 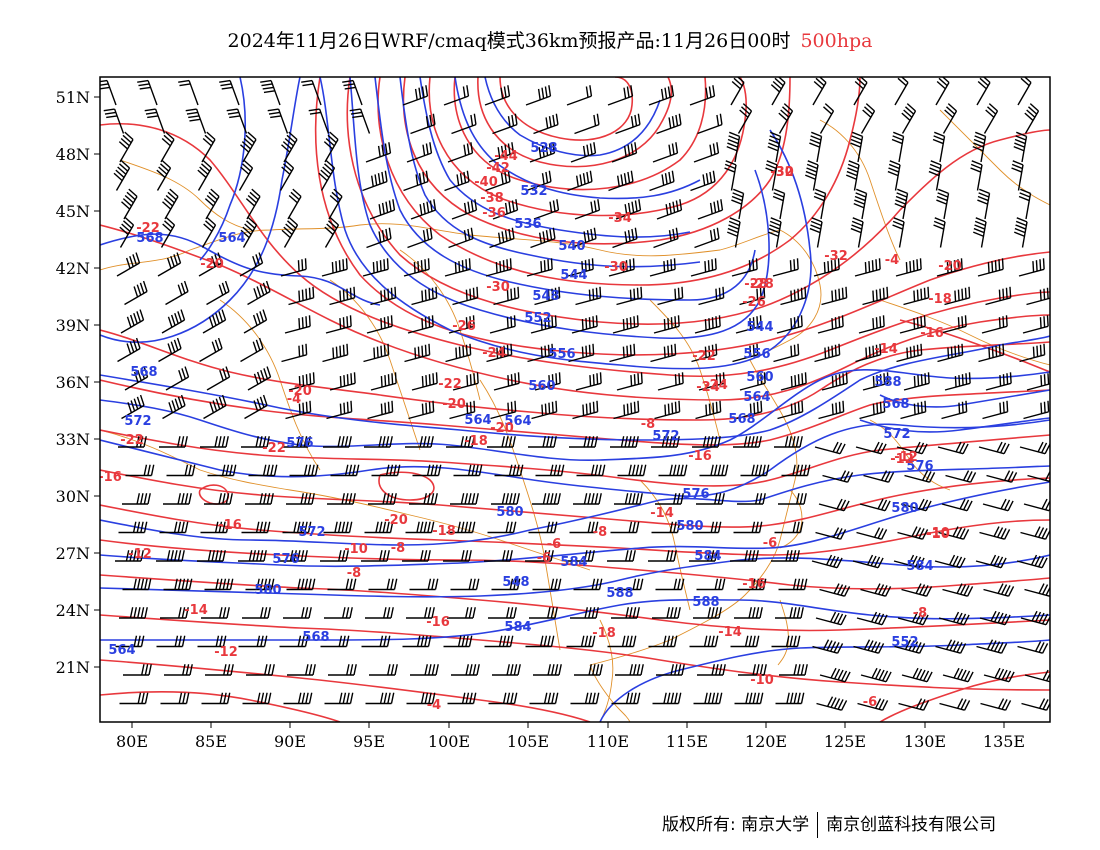 I want to click on height-contour-line, so click(x=572, y=117).